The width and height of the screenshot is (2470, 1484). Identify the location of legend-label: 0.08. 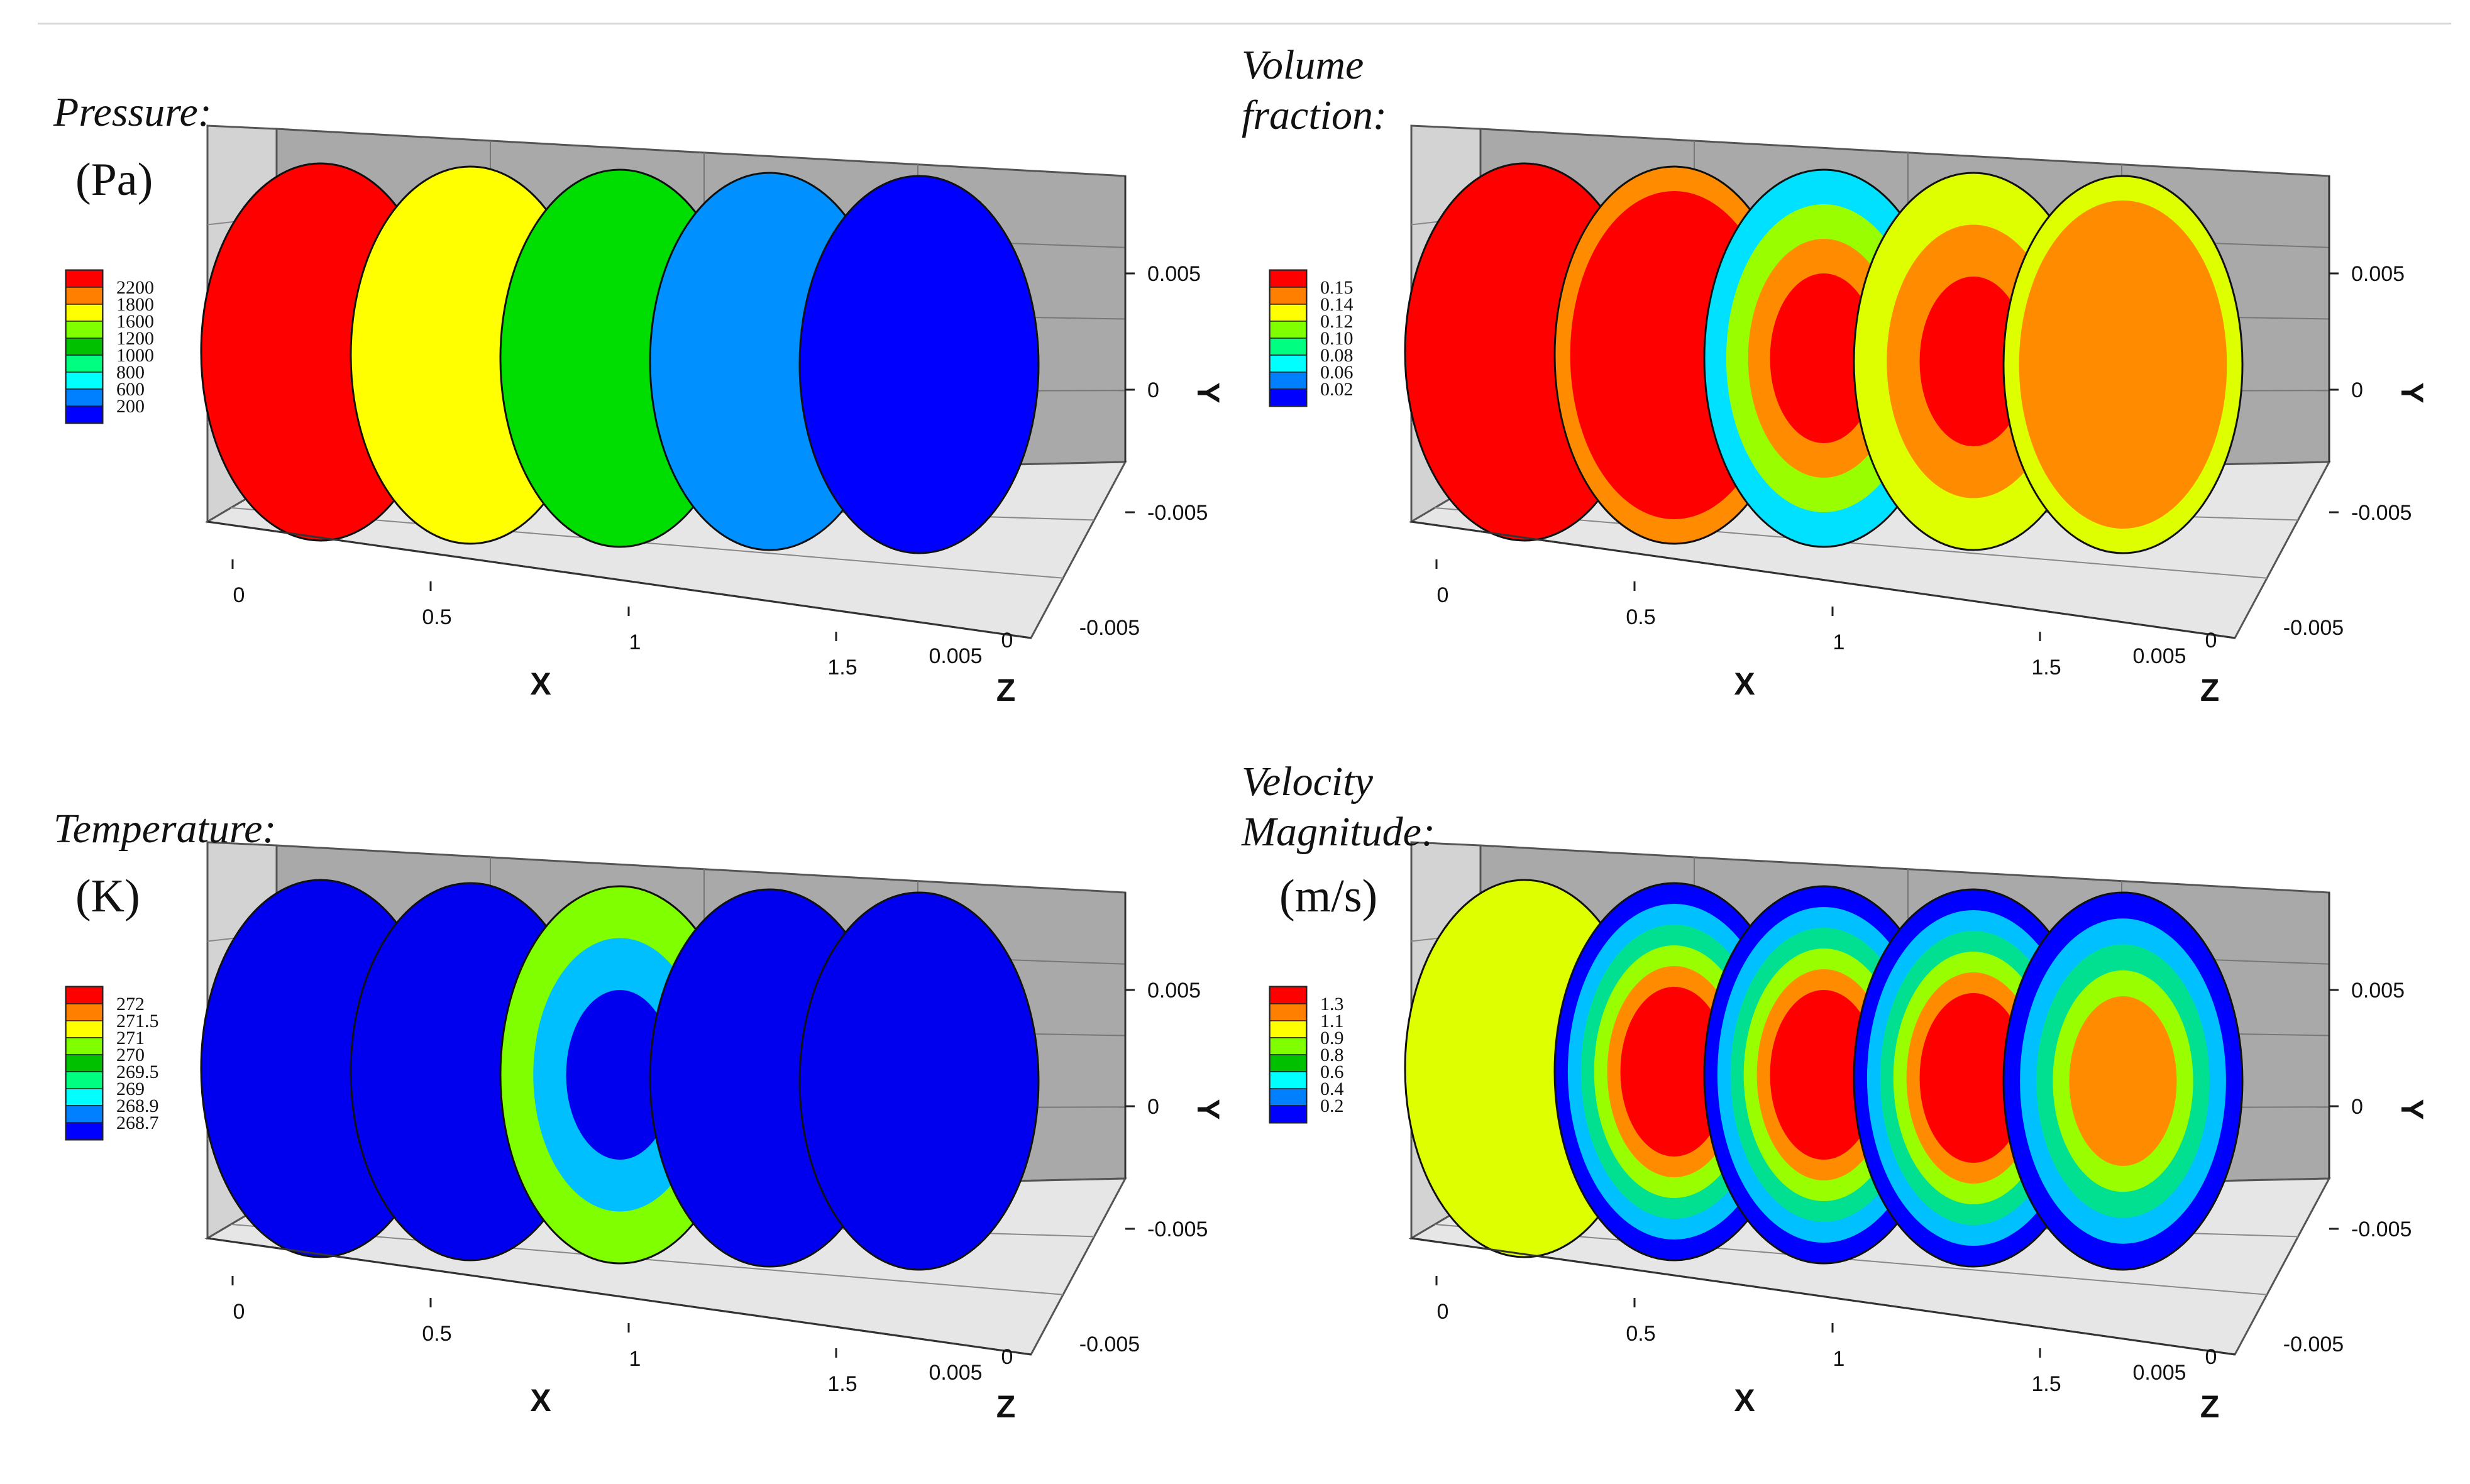
(1337, 356).